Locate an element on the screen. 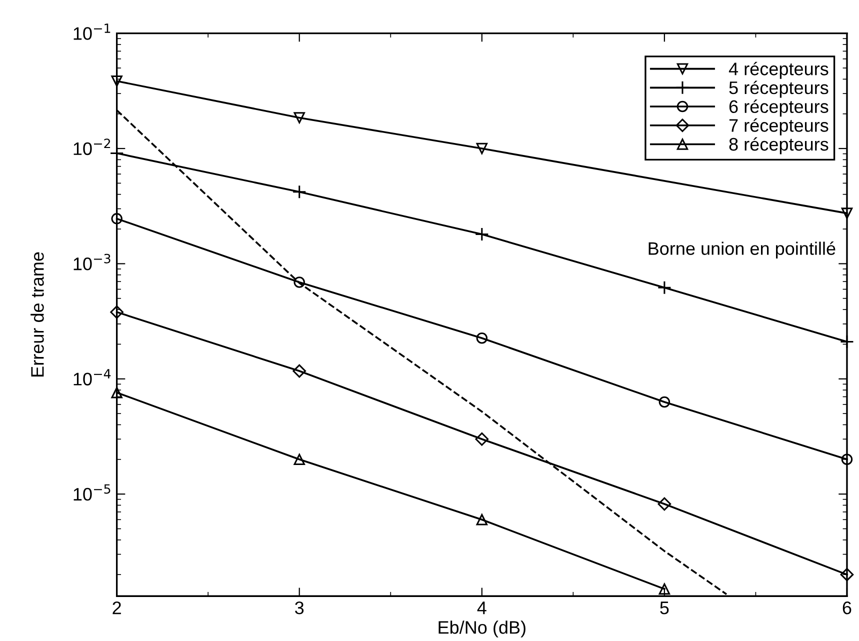  legend-label: 4 récepteurs is located at coordinates (778, 70).